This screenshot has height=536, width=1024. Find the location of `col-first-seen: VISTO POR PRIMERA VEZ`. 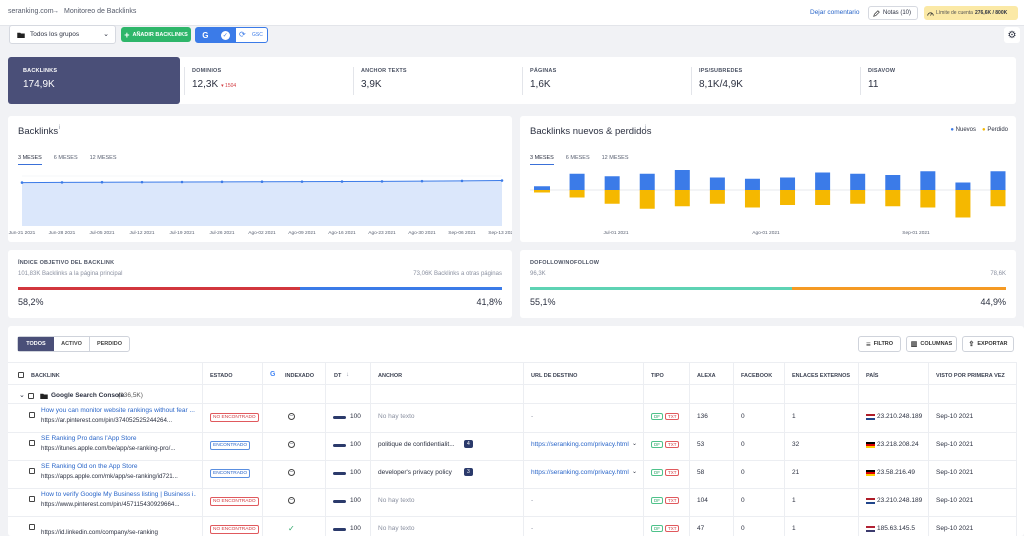

col-first-seen: VISTO POR PRIMERA VEZ is located at coordinates (970, 376).